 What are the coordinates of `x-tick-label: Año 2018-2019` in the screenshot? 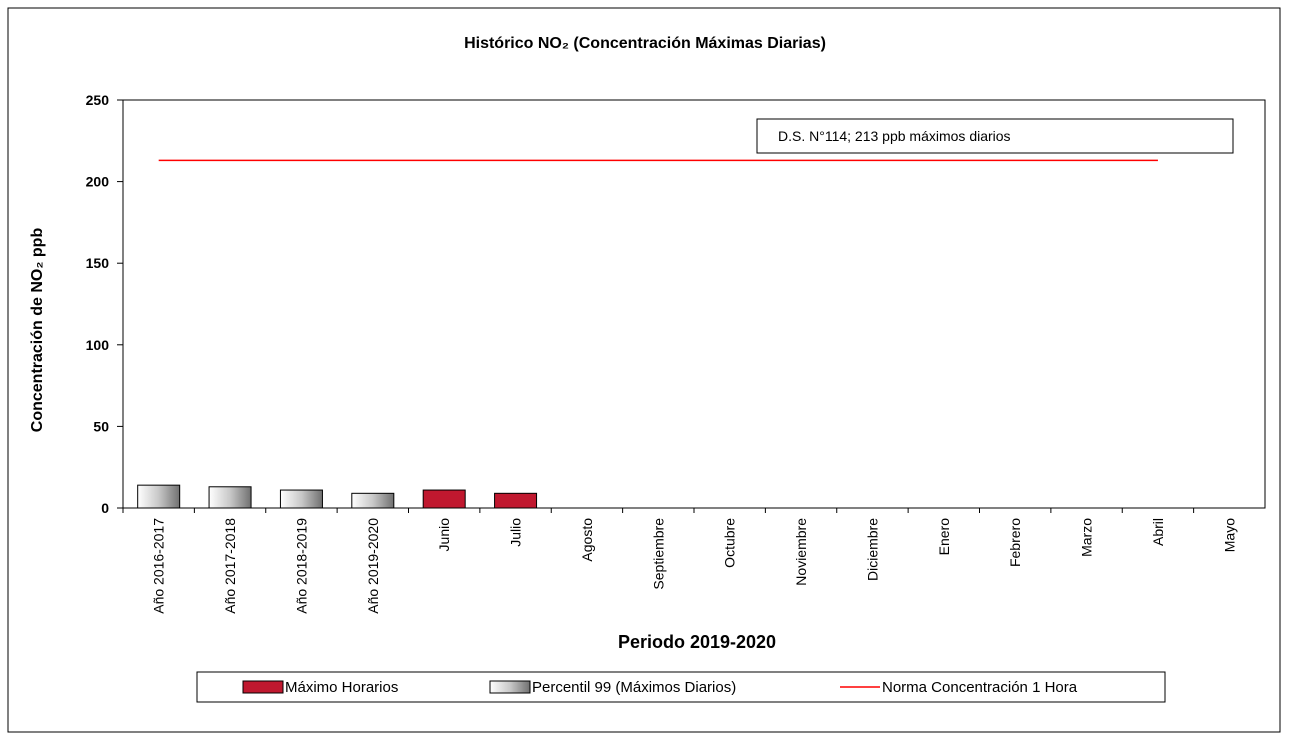 It's located at (301, 566).